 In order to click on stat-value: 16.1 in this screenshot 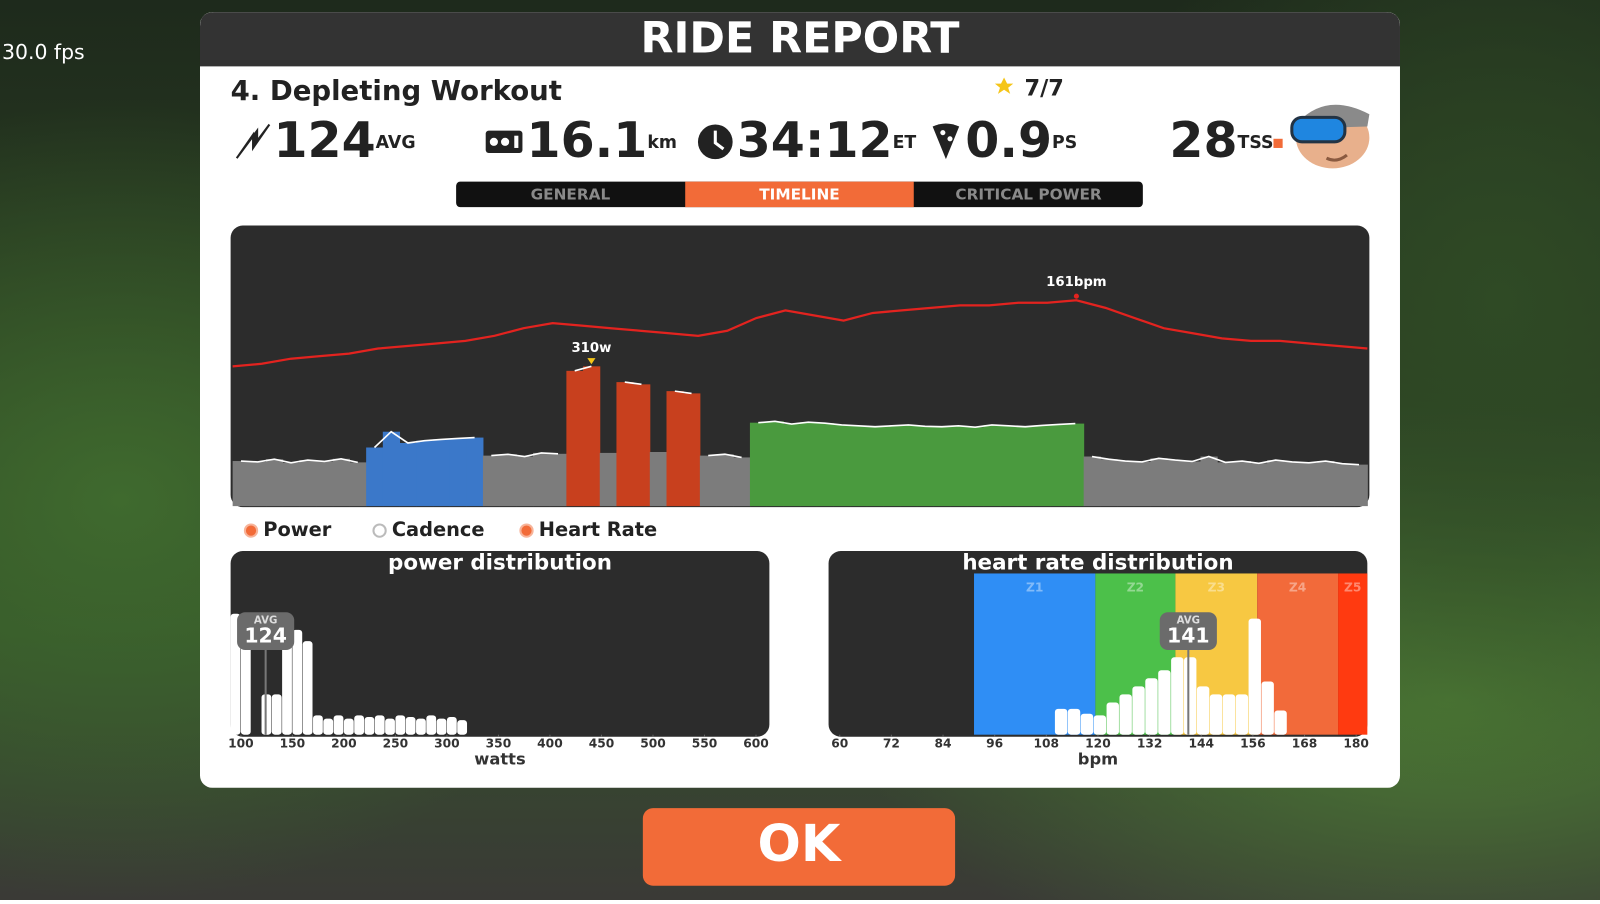, I will do `click(587, 139)`.